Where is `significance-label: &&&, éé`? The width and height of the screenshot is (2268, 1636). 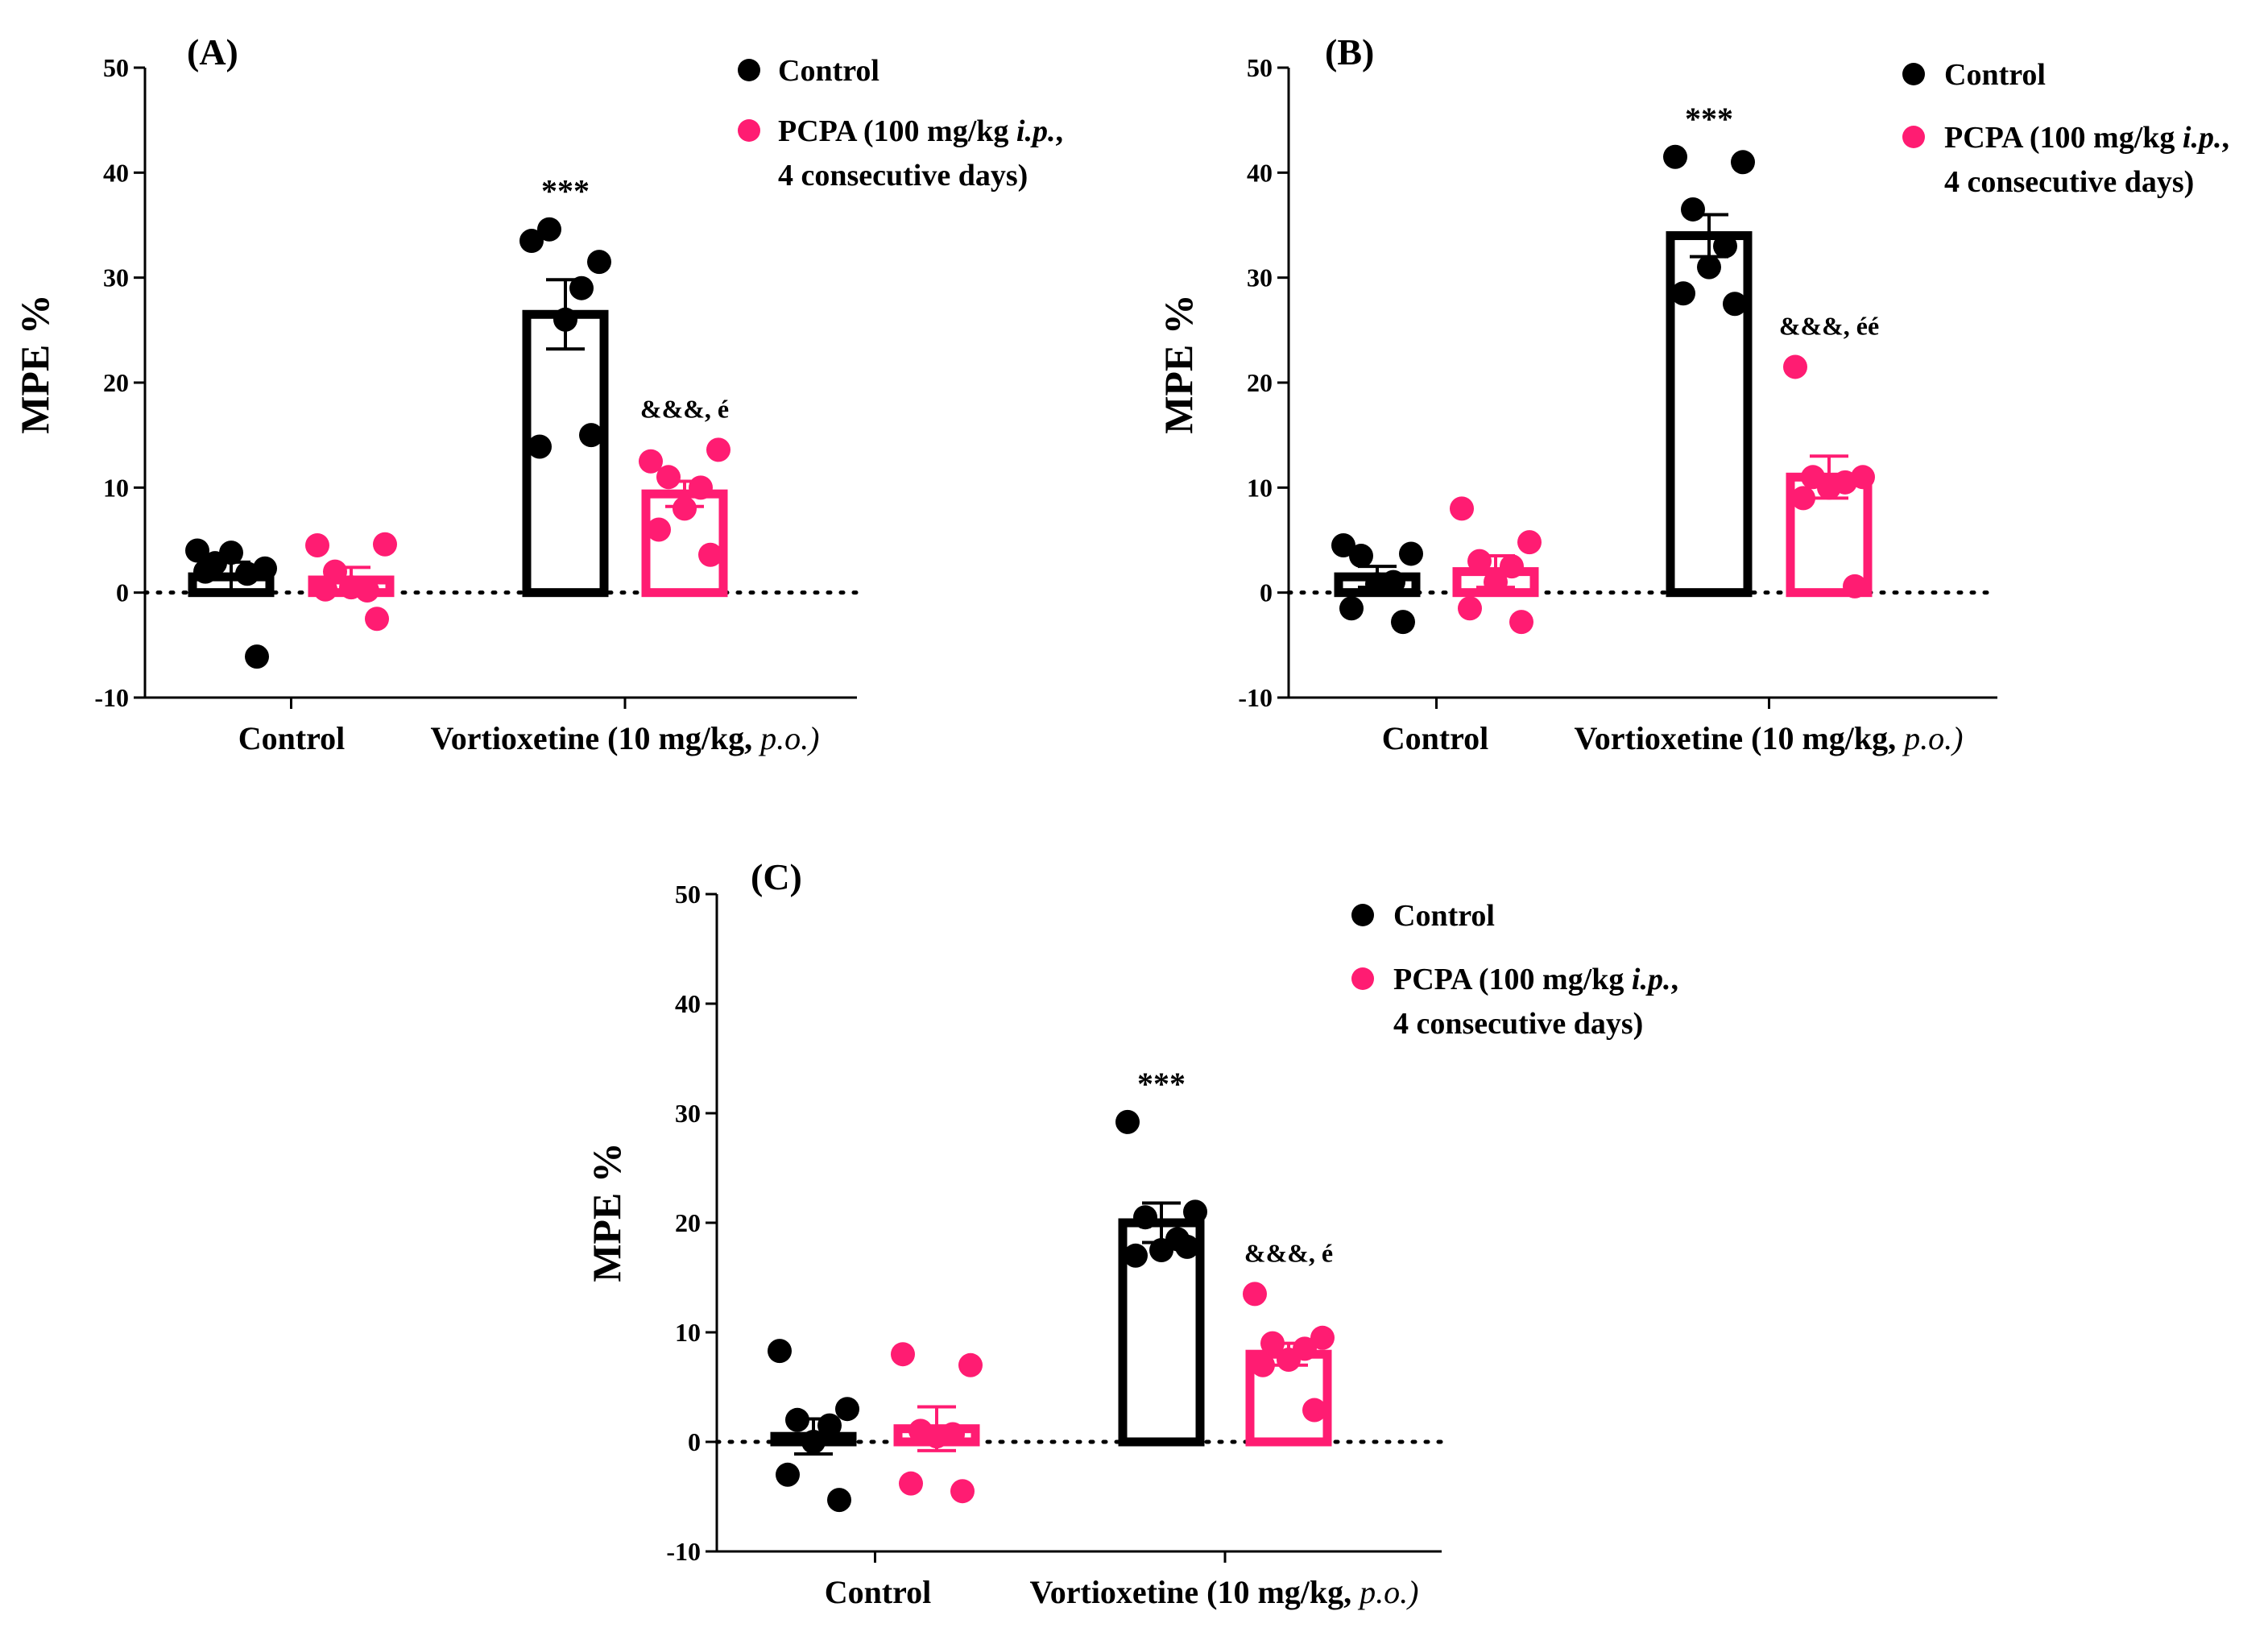 significance-label: &&&, éé is located at coordinates (1829, 325).